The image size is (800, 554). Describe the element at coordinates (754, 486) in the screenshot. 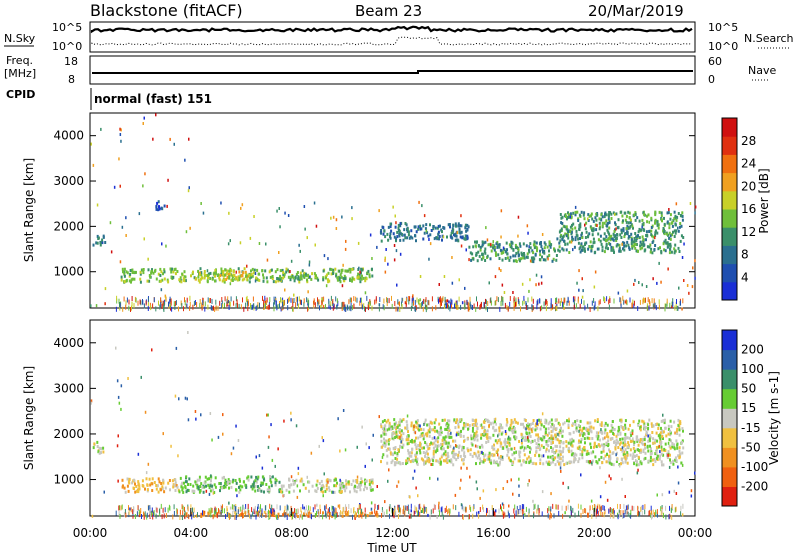

I see `velocity-colorbar-tick-label: -200` at that location.